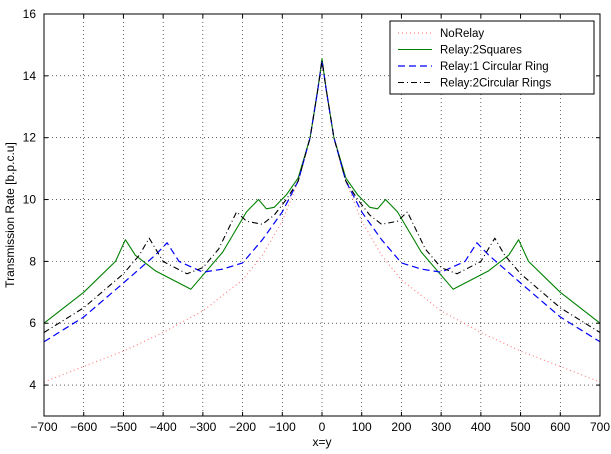 The height and width of the screenshot is (454, 611). What do you see at coordinates (481, 51) in the screenshot?
I see `legend-label: Relay:2Squares` at bounding box center [481, 51].